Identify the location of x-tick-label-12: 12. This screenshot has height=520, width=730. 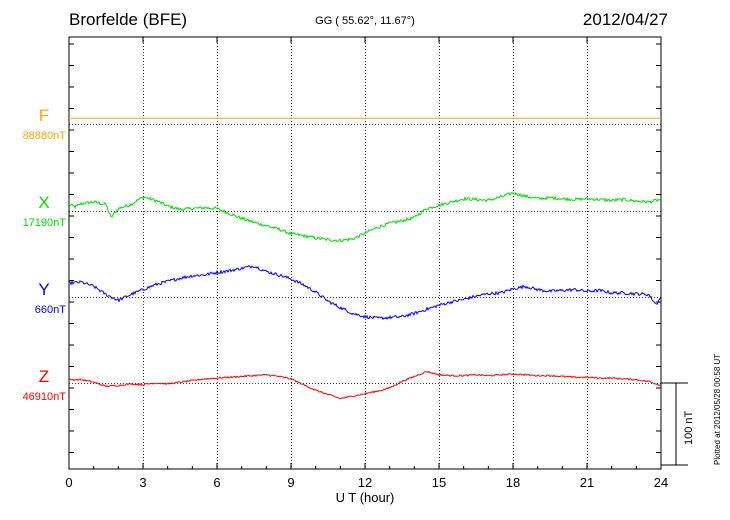
(365, 482).